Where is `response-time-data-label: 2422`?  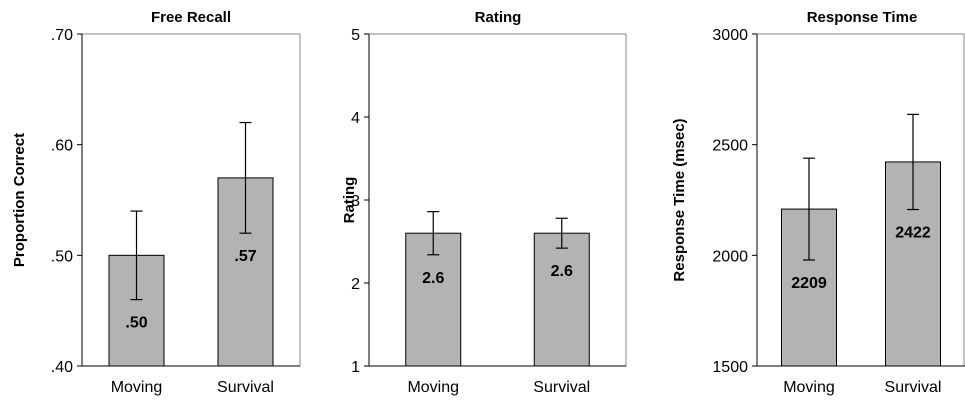
response-time-data-label: 2422 is located at coordinates (913, 233).